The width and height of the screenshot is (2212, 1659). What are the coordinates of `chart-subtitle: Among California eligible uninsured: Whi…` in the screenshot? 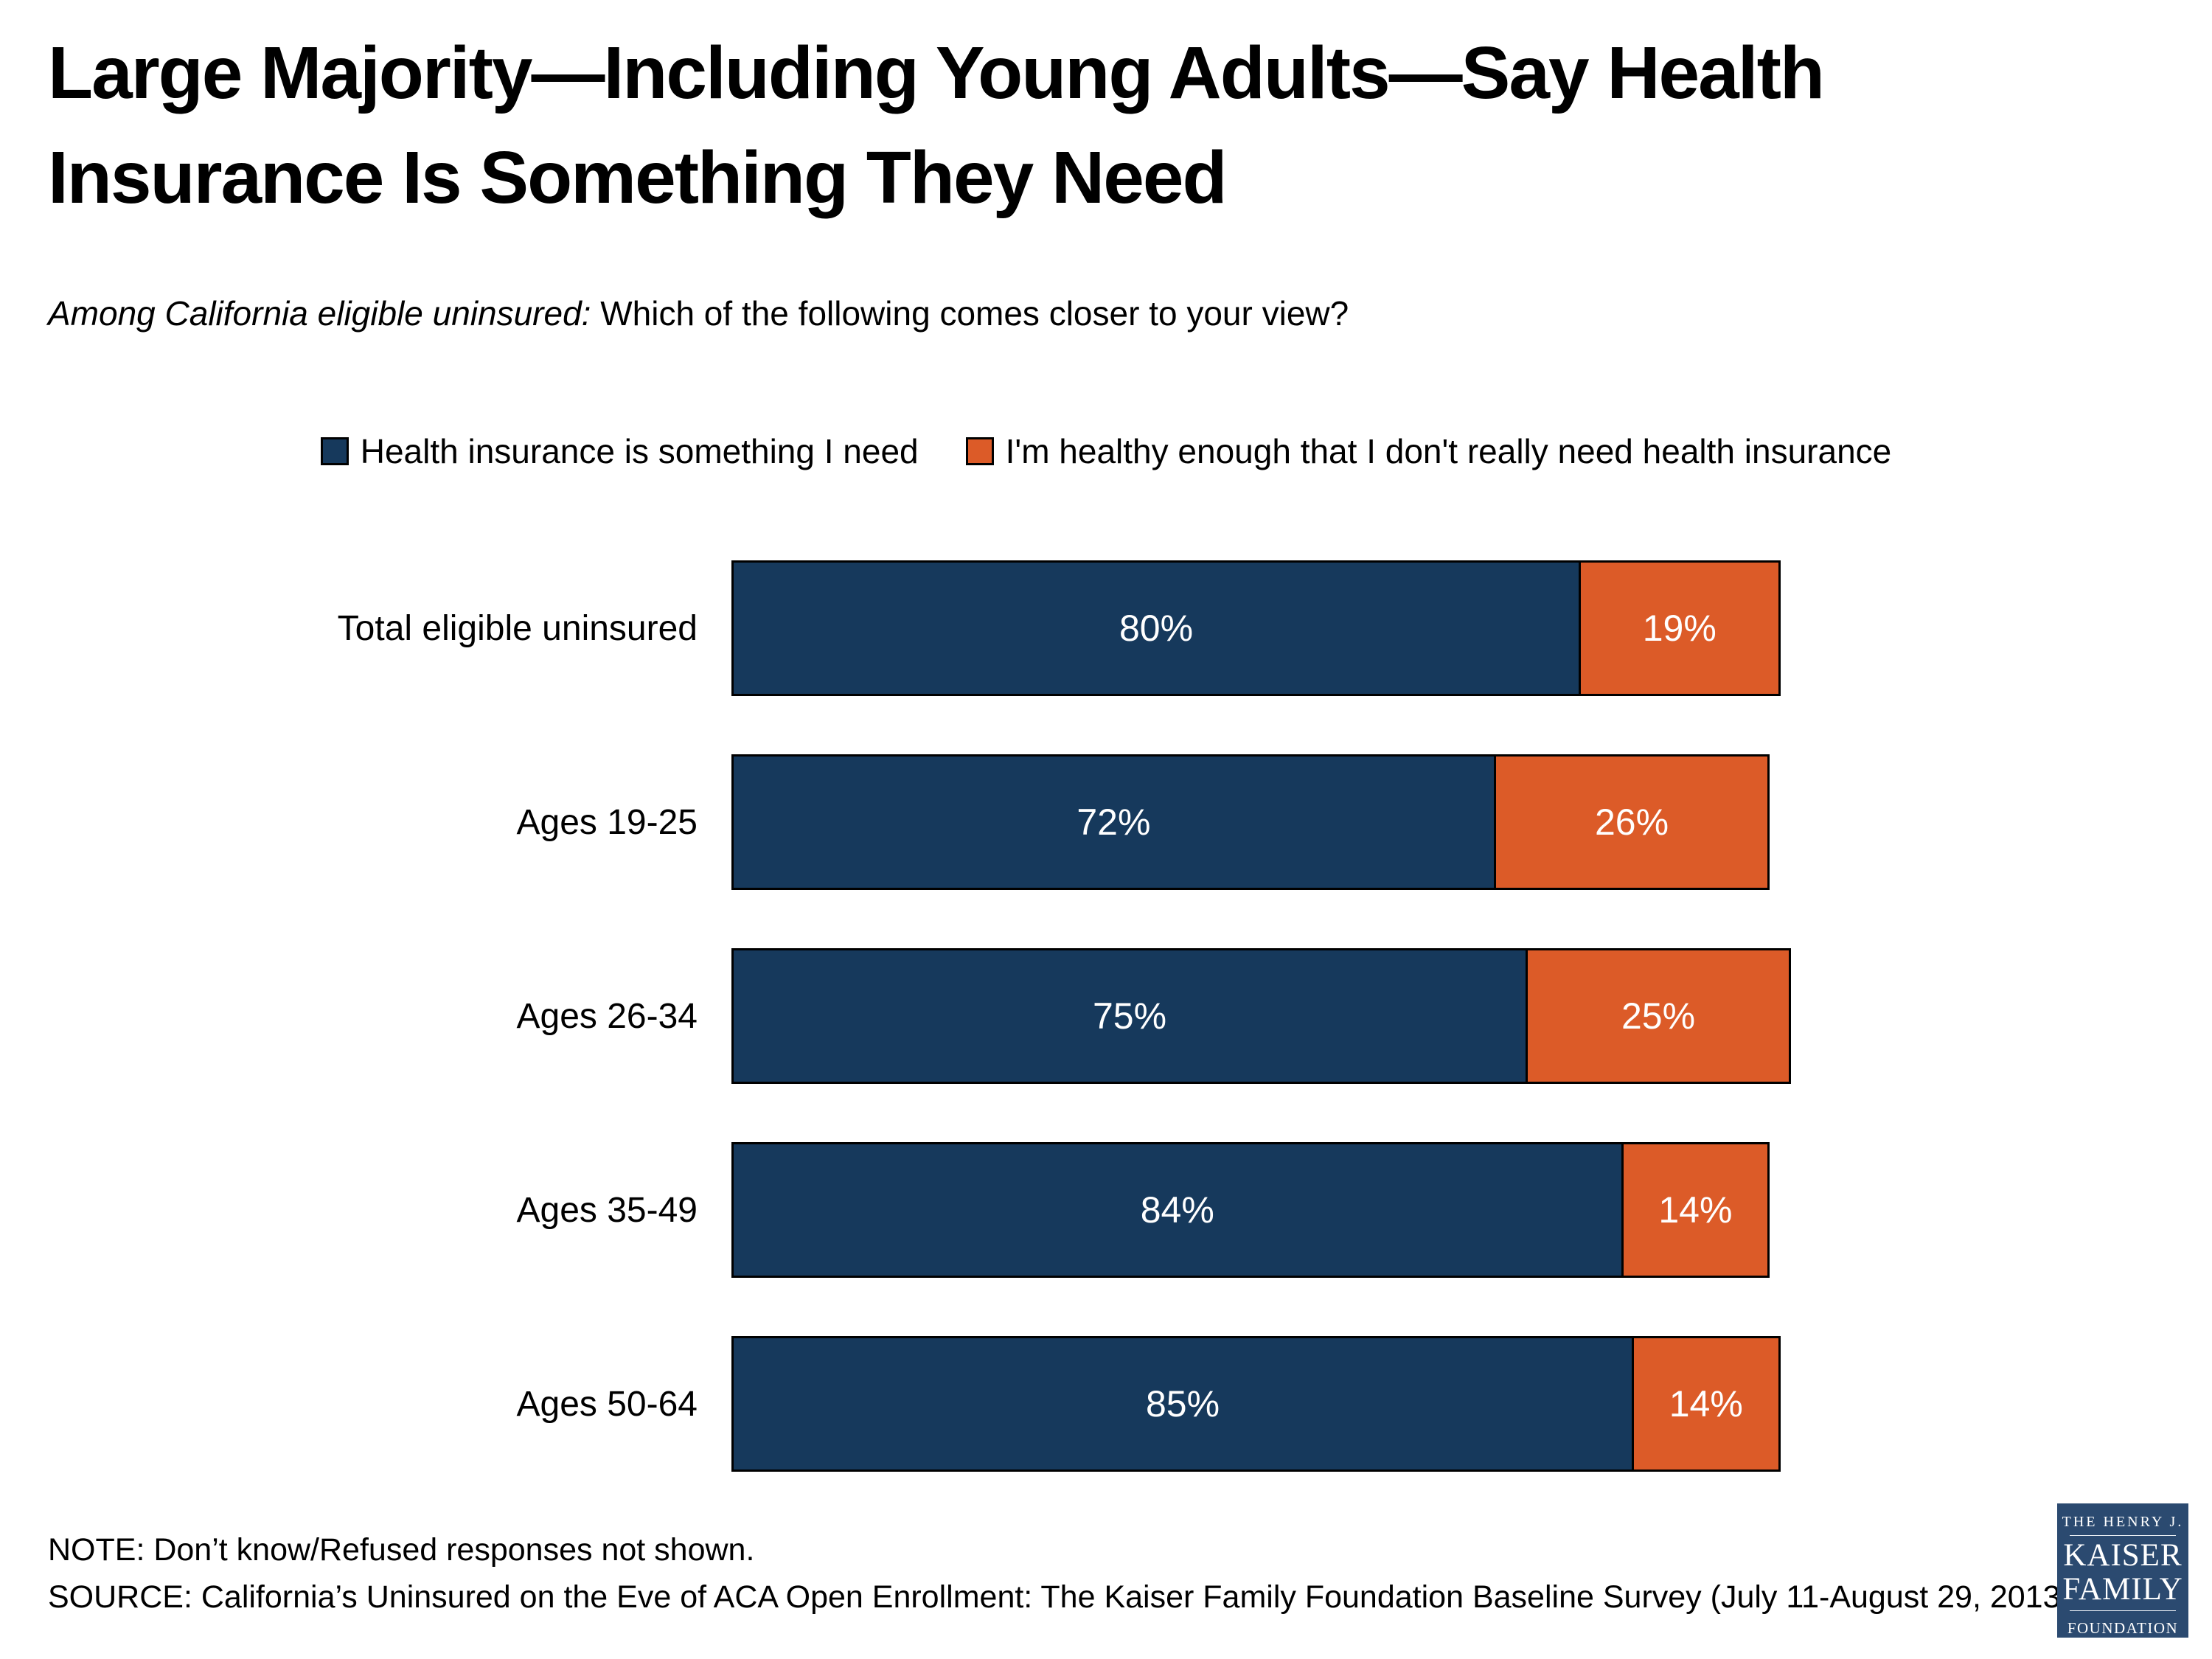 It's located at (698, 313).